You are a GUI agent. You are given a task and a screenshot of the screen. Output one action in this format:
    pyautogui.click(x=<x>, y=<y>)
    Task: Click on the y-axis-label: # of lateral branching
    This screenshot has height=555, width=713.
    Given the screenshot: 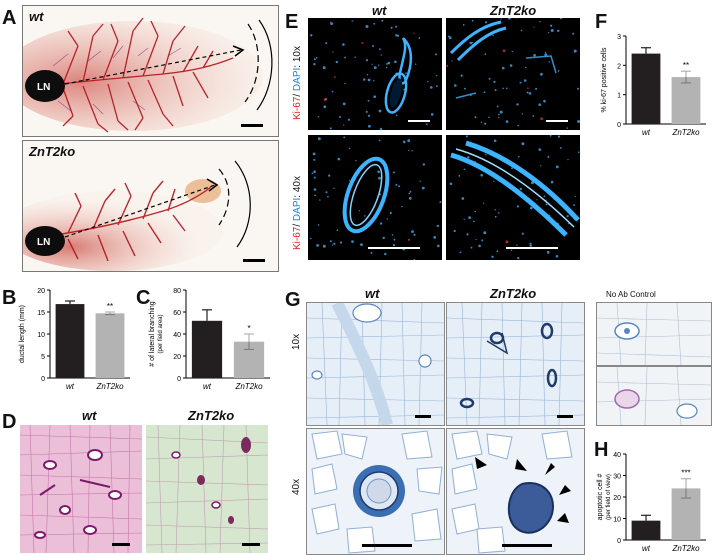 What is the action you would take?
    pyautogui.click(x=152, y=333)
    